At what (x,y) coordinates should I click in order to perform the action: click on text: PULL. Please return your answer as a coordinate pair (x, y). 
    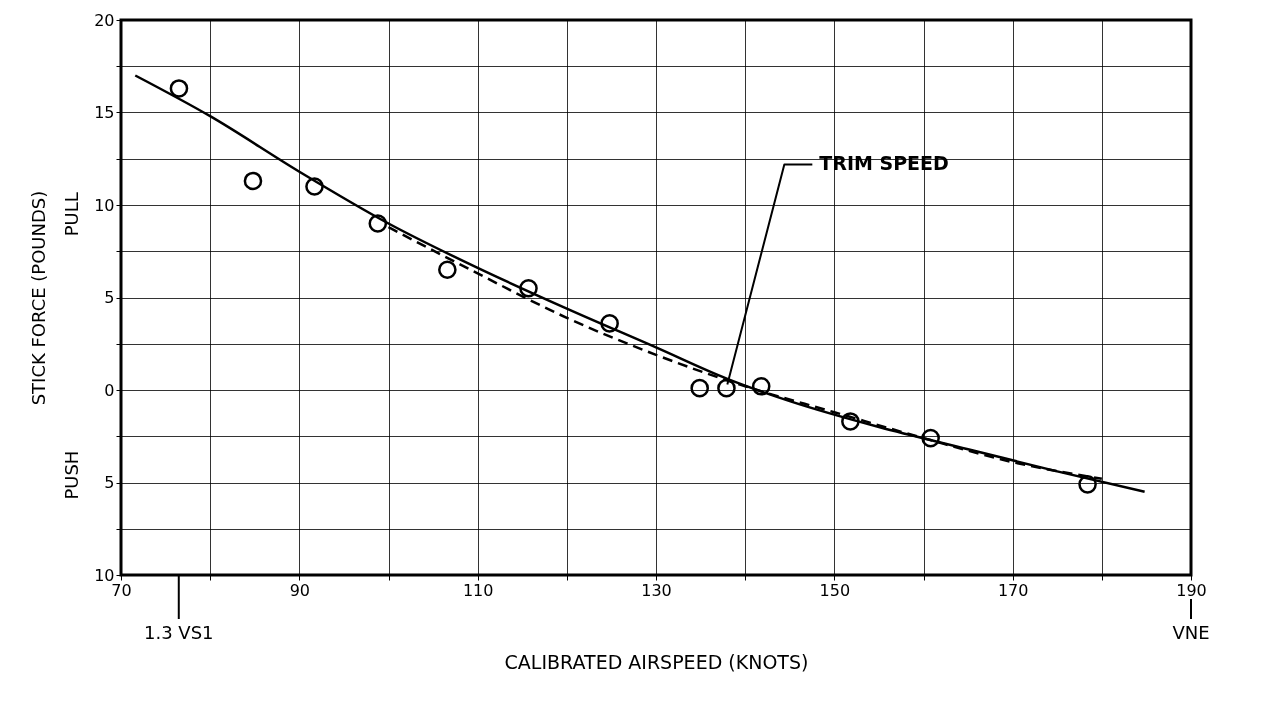
    Looking at the image, I should click on (71, 214).